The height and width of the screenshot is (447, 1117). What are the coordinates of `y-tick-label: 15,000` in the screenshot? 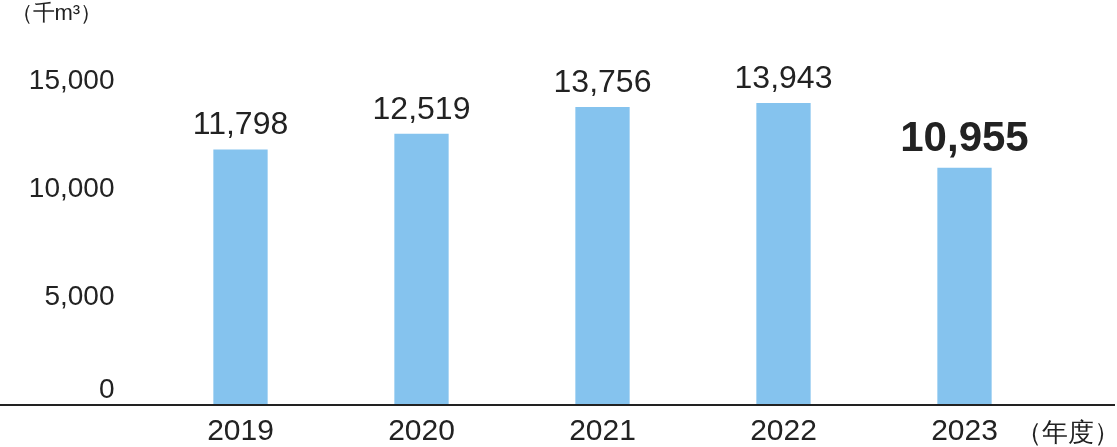 It's located at (71, 79).